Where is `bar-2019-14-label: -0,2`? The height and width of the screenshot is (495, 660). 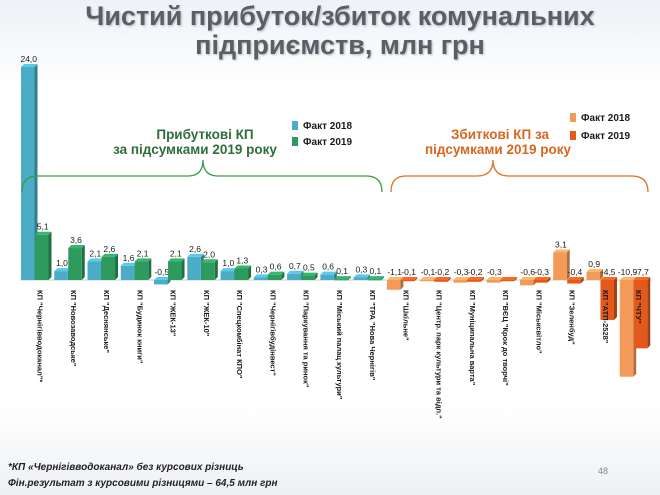
bar-2019-14-label: -0,2 is located at coordinates (475, 272).